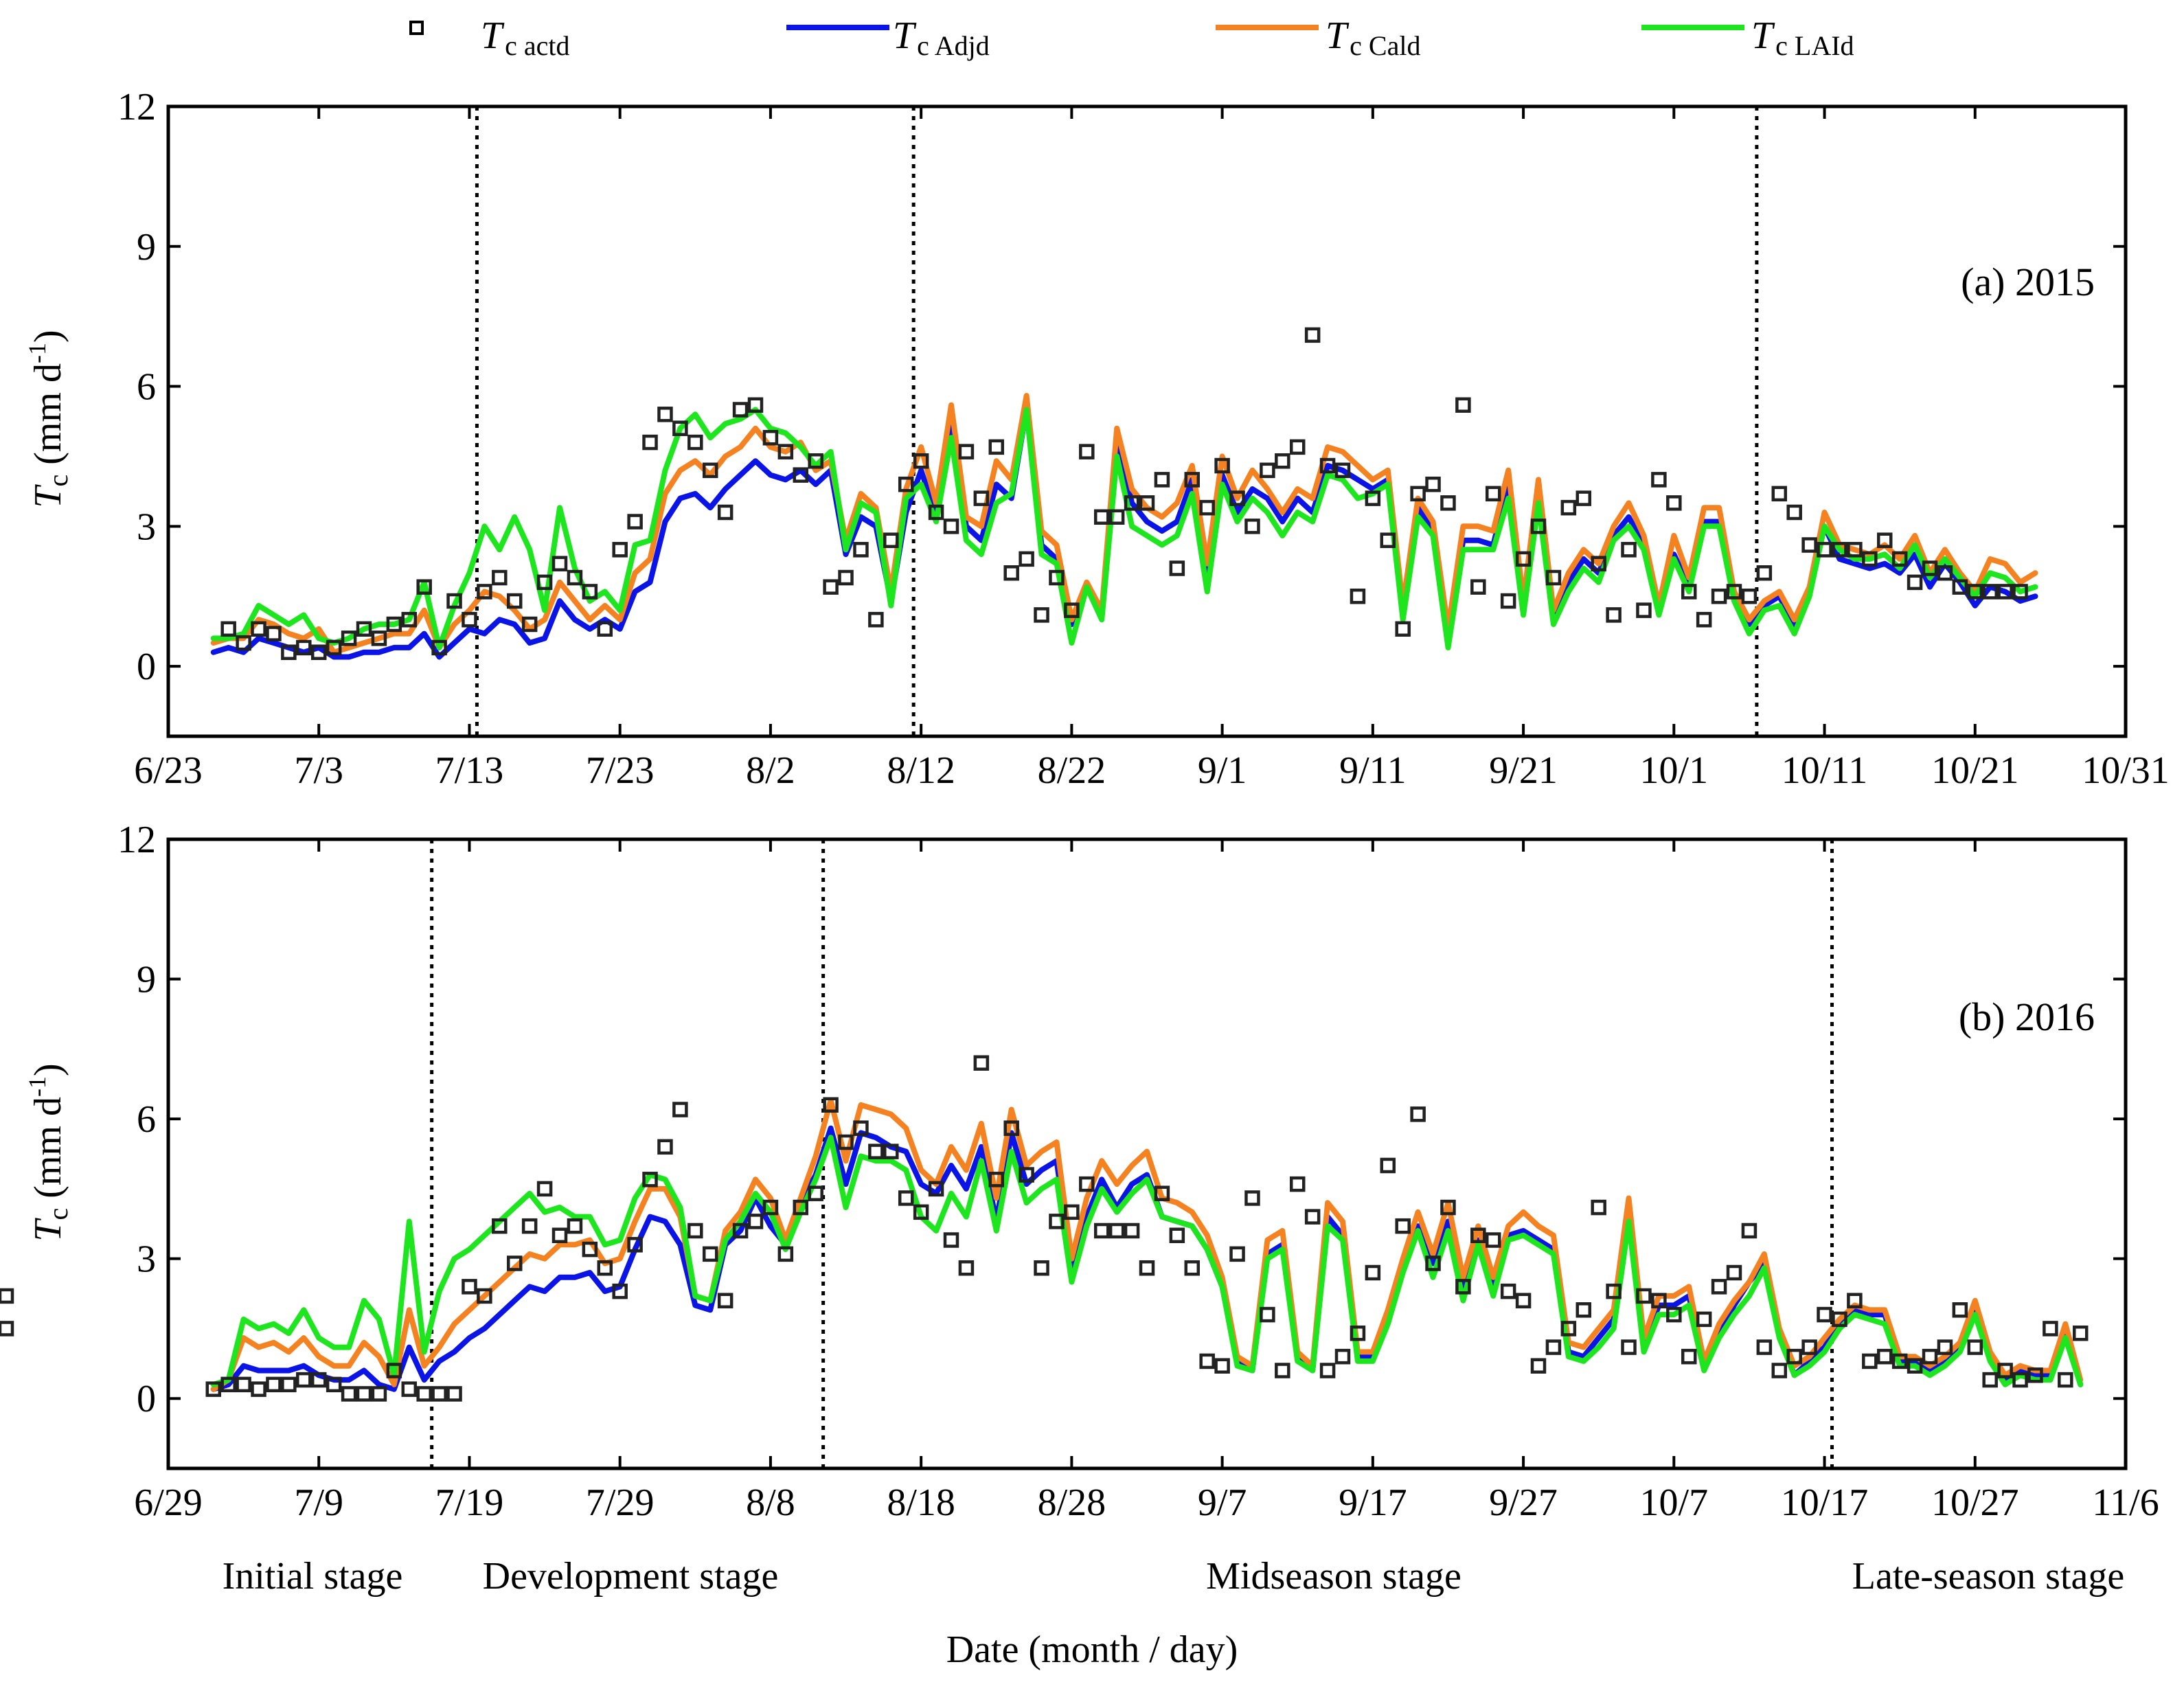 The height and width of the screenshot is (1682, 2184). Describe the element at coordinates (146, 1259) in the screenshot. I see `y-tick-label-b-1: 3` at that location.